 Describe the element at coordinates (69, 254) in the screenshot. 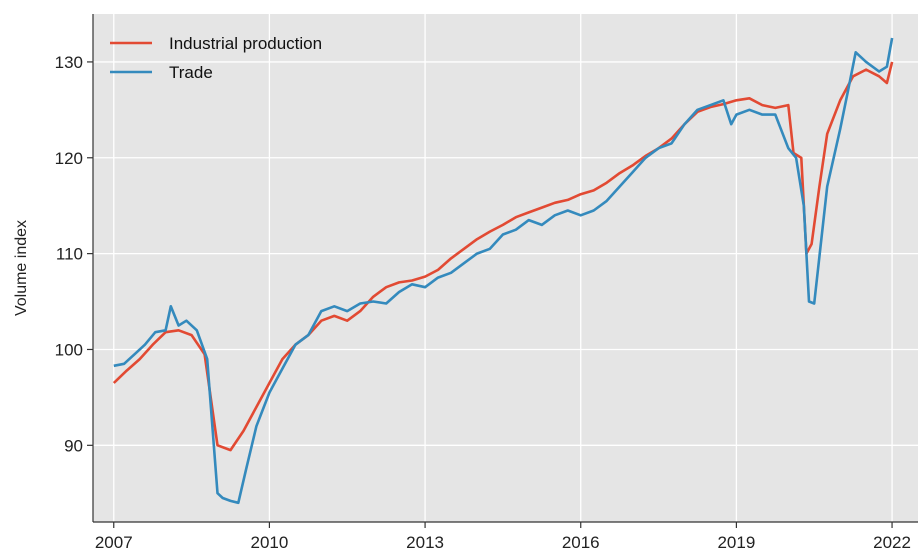

I see `y-tick-label: 110` at that location.